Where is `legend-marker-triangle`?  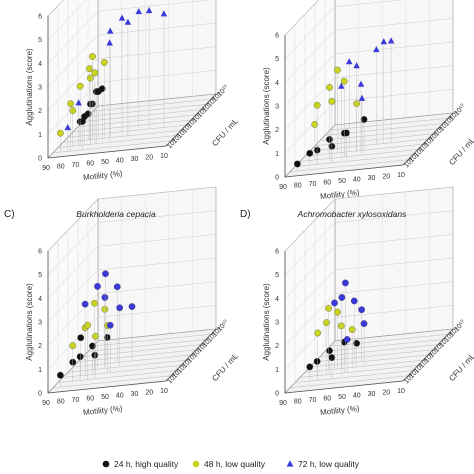 legend-marker-triangle is located at coordinates (290, 463).